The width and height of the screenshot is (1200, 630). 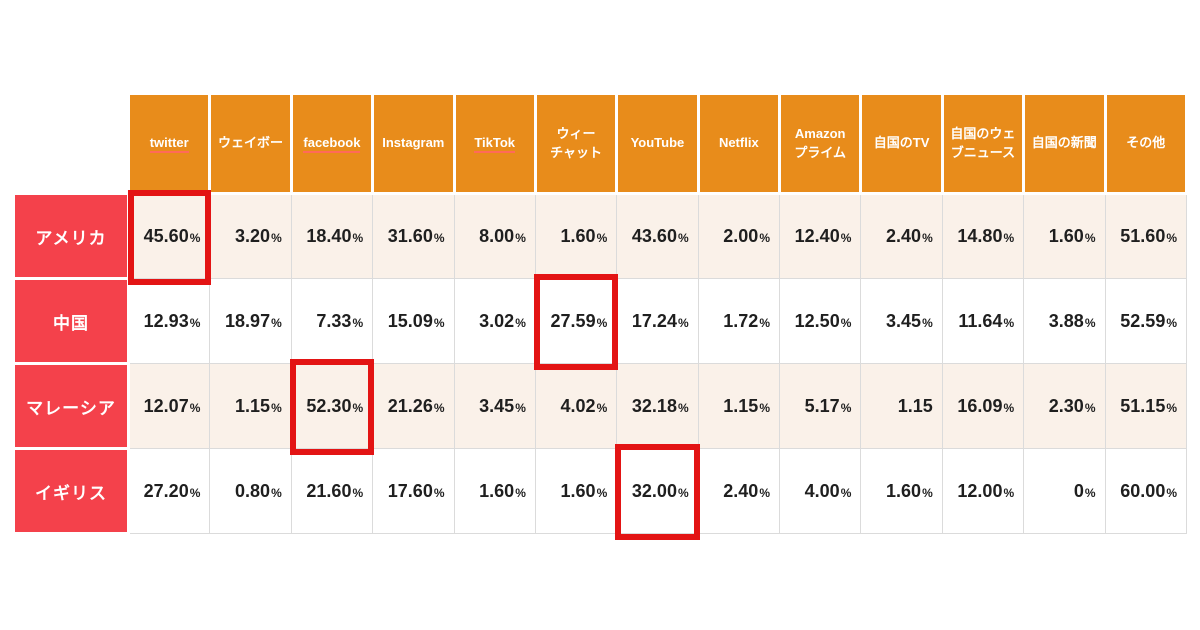 I want to click on cell-malaysia-amazon-prime: 5.17%, so click(x=820, y=406).